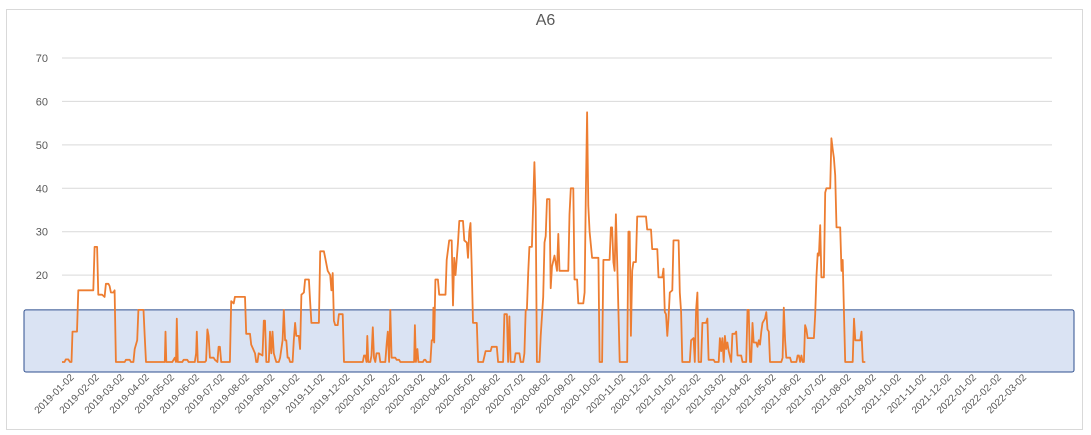 The image size is (1091, 435). Describe the element at coordinates (549, 341) in the screenshot. I see `highlight-band` at that location.